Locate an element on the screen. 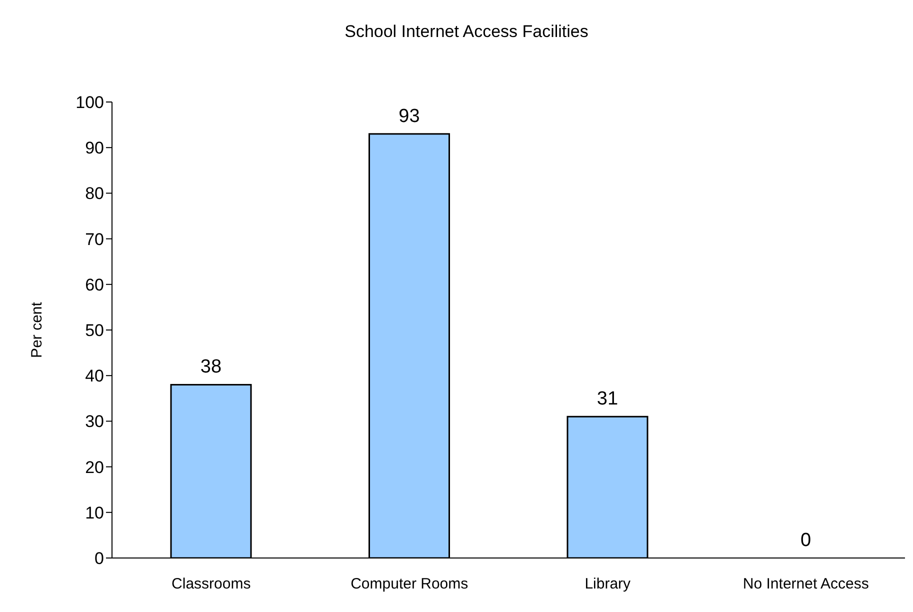 Image resolution: width=913 pixels, height=612 pixels. chart-title: School Internet Access Facilities is located at coordinates (467, 32).